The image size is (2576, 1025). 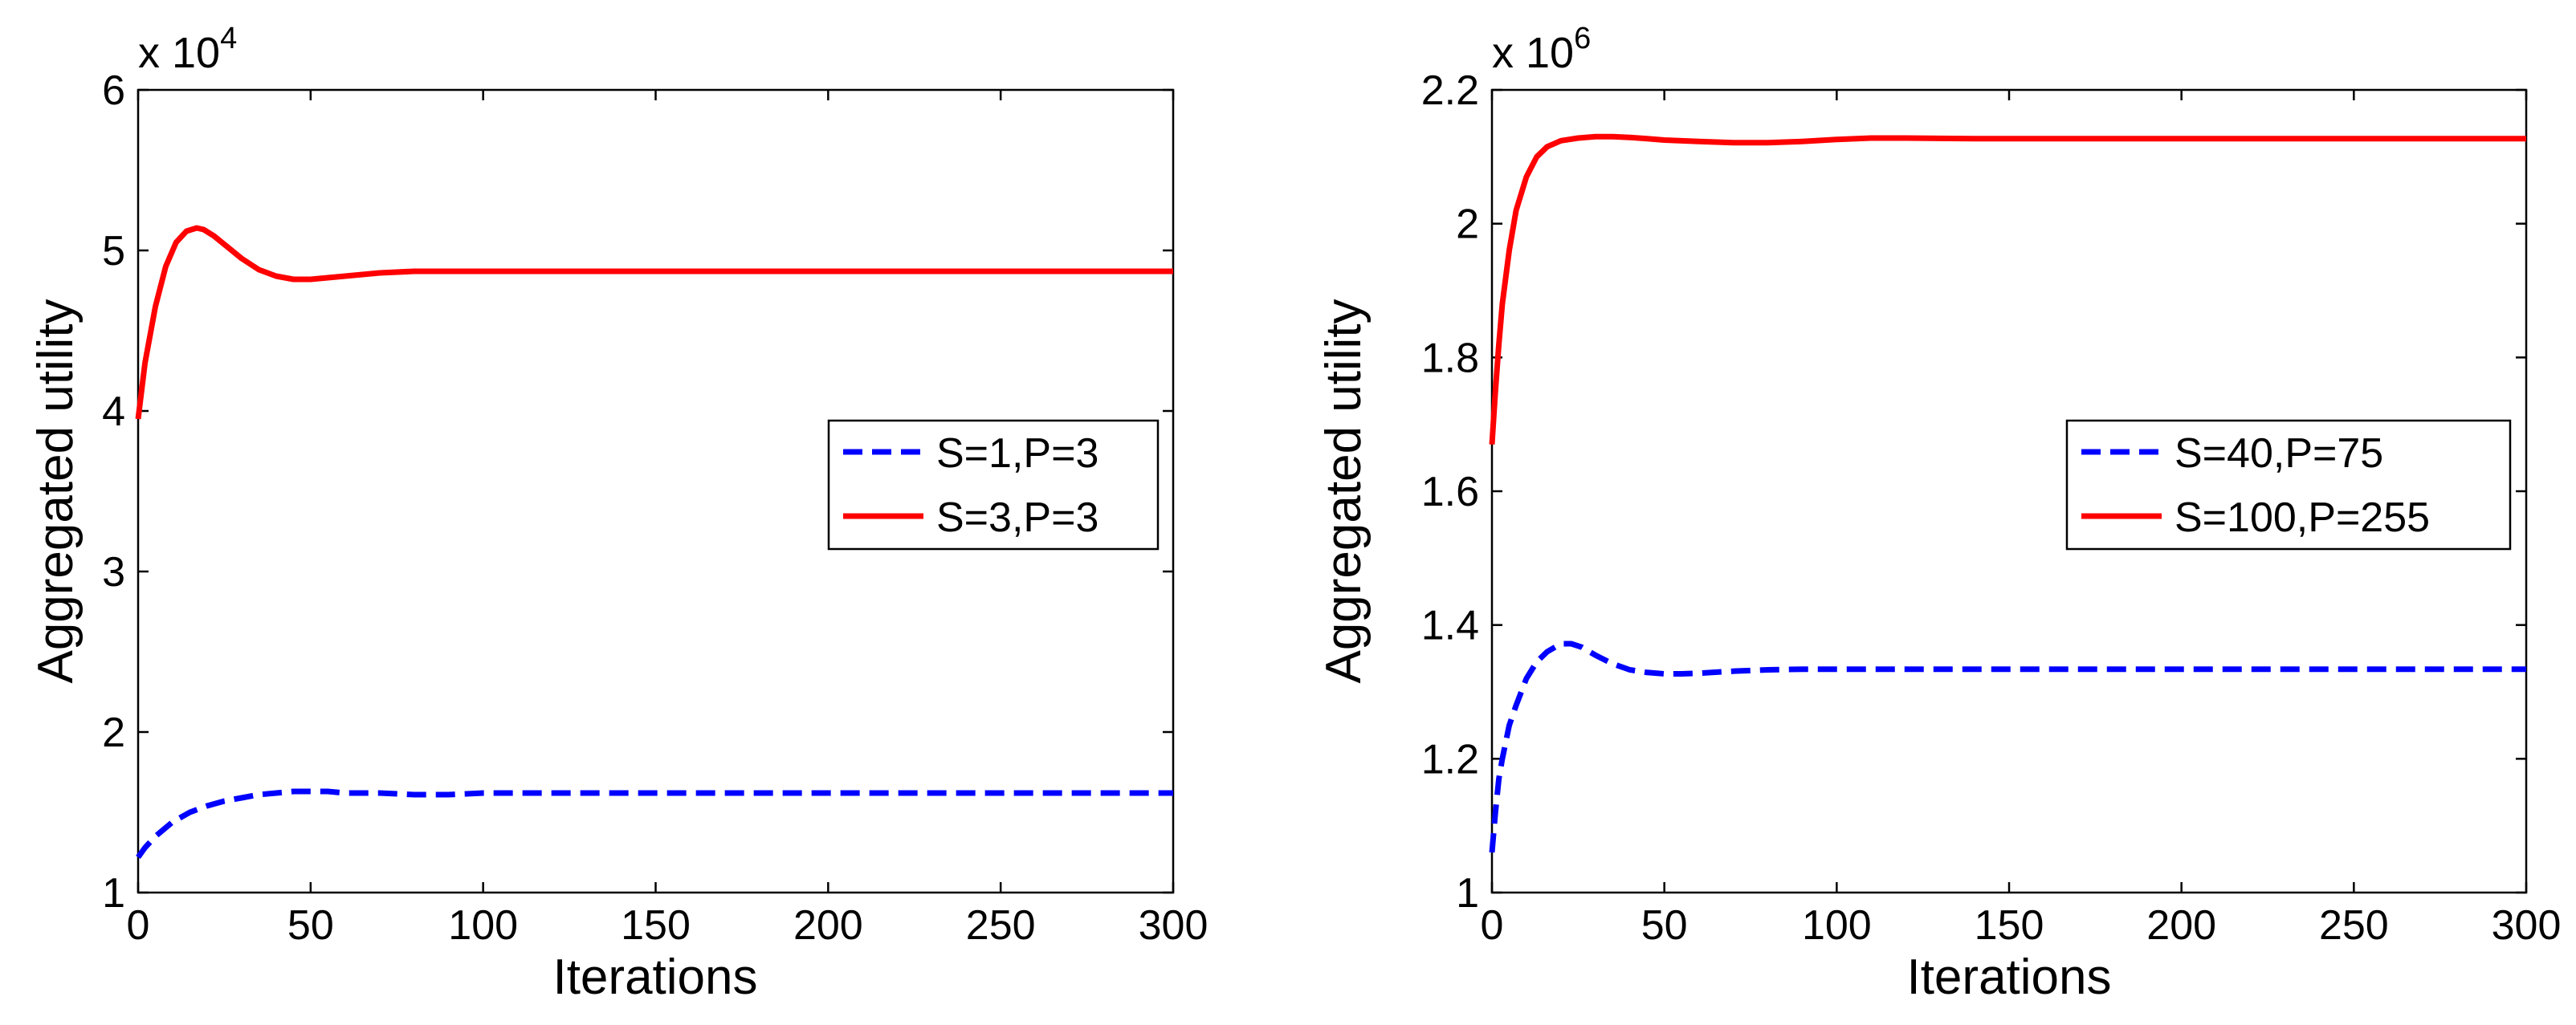 What do you see at coordinates (2302, 517) in the screenshot?
I see `legend-label-series-2: S=100,P=255` at bounding box center [2302, 517].